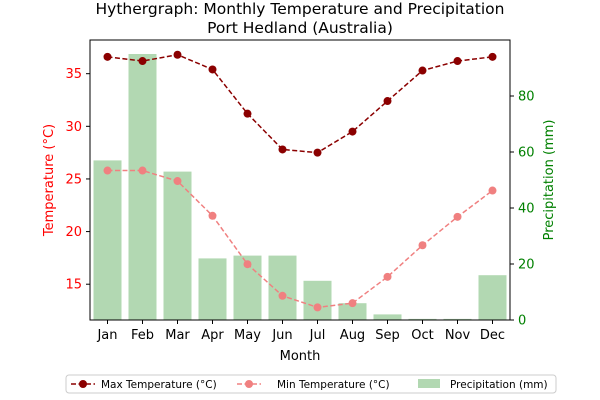  I want to click on x-tick-label: Nov, so click(458, 335).